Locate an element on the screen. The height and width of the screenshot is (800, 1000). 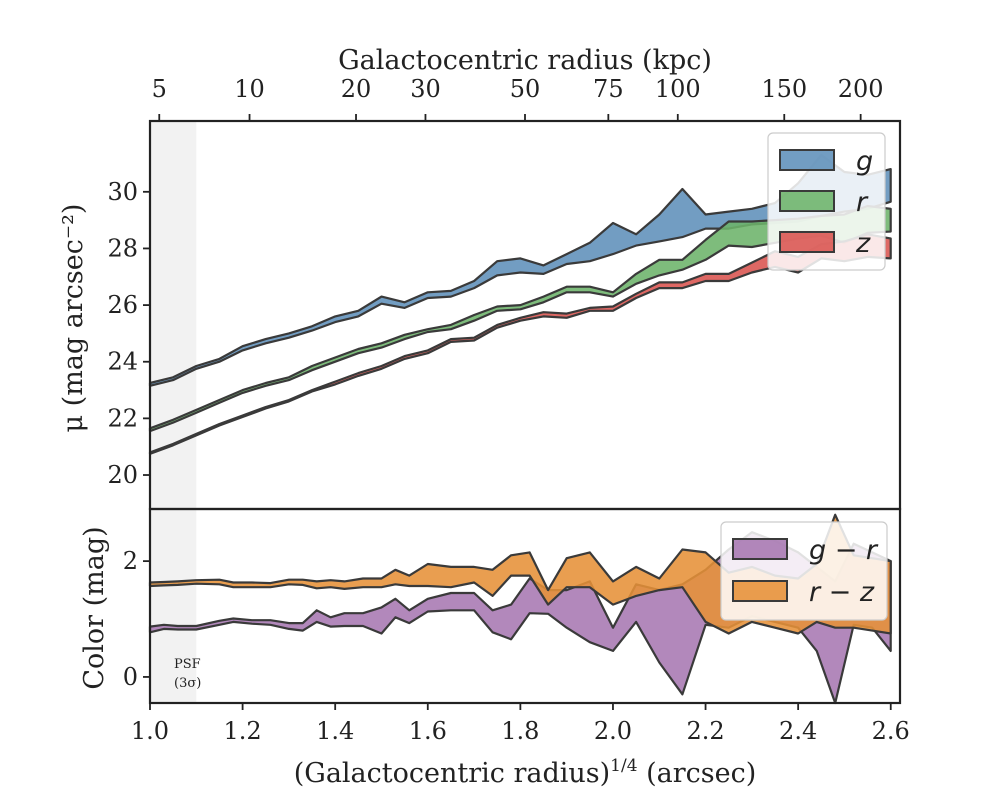
top-legend: grz is located at coordinates (826, 201).